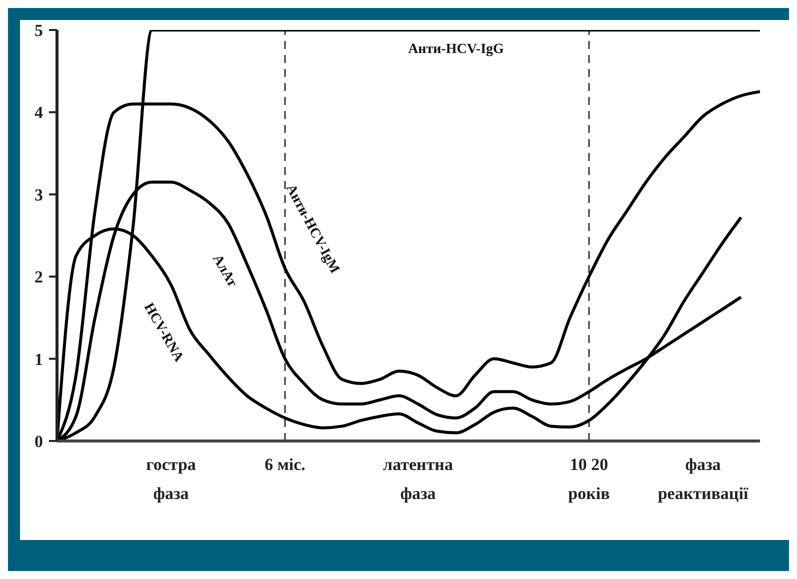  Describe the element at coordinates (39, 112) in the screenshot. I see `y-tick-label: 4` at that location.